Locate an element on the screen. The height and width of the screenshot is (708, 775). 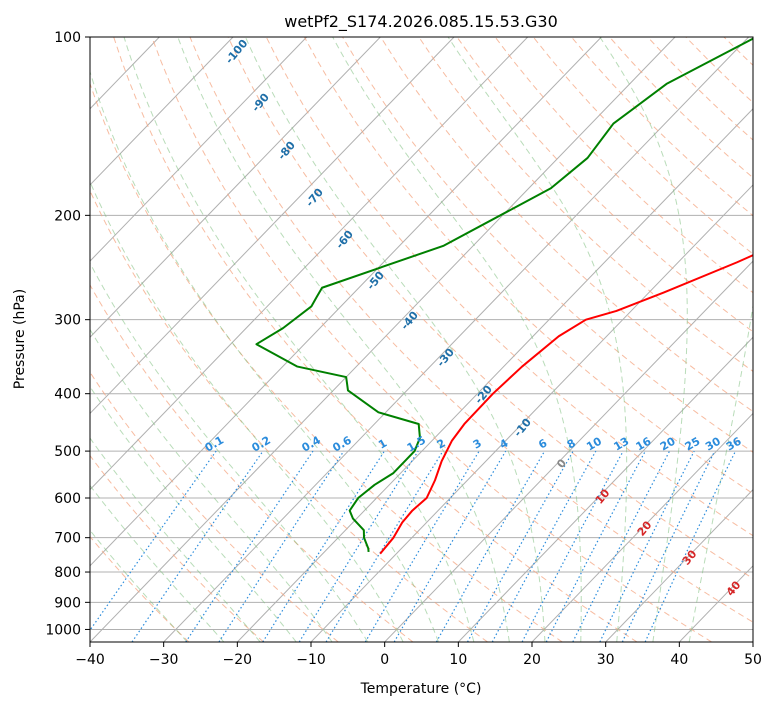
chart-title: wetPf2_S174.2026.085.15.53.G30 is located at coordinates (421, 22).